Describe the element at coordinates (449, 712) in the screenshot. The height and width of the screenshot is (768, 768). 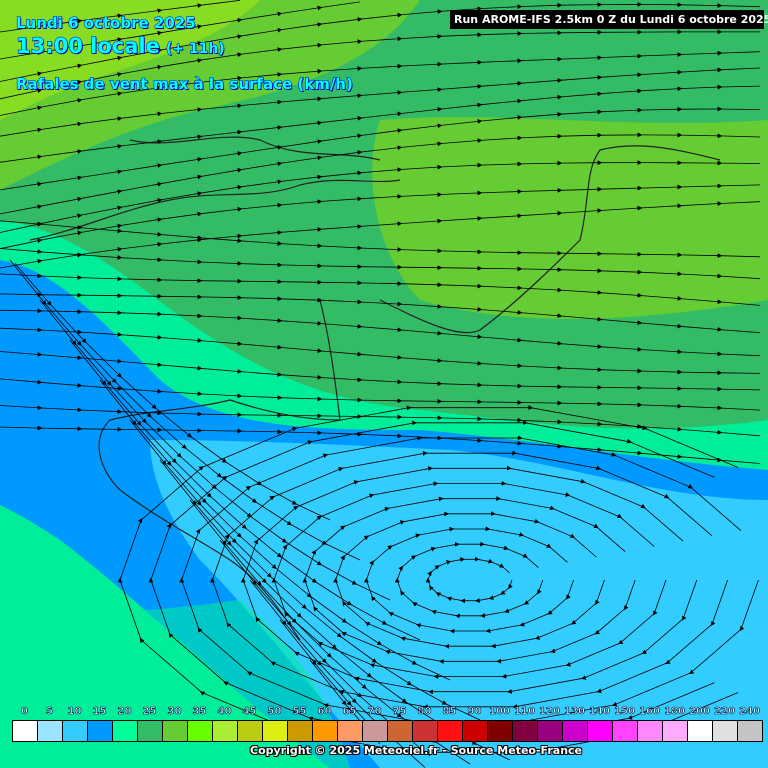
I see `legend-label: 85` at that location.